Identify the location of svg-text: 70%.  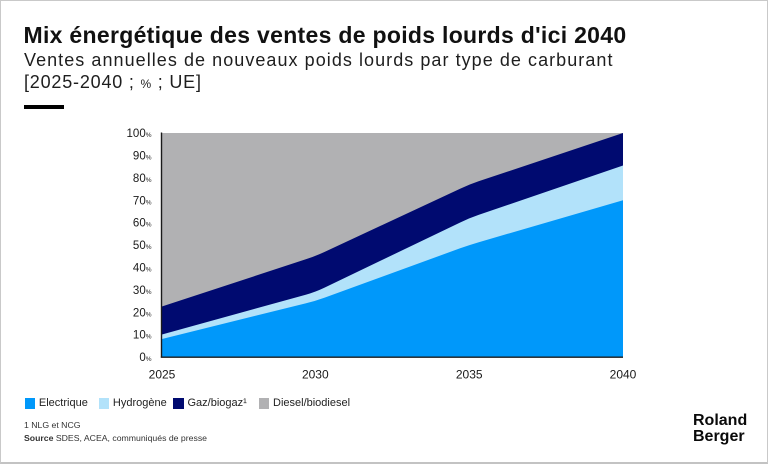
(142, 201).